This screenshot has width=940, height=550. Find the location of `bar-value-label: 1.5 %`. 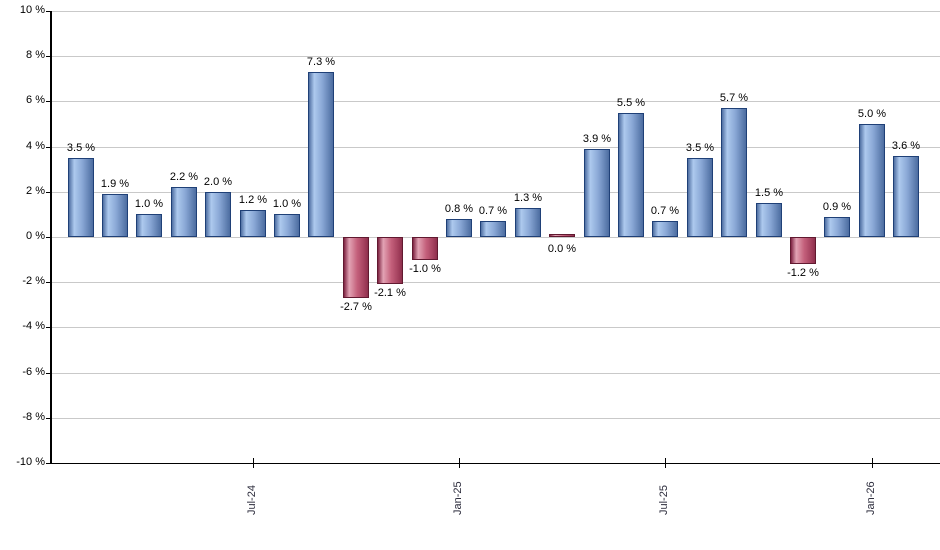

bar-value-label: 1.5 % is located at coordinates (769, 193).